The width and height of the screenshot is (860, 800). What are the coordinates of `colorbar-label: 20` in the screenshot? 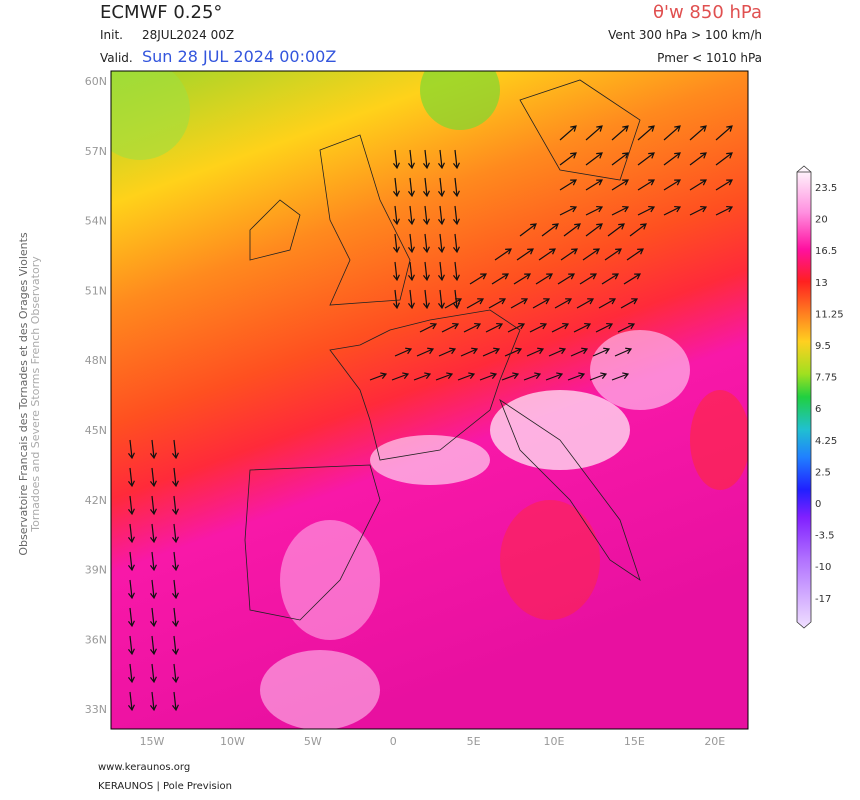 It's located at (821, 220).